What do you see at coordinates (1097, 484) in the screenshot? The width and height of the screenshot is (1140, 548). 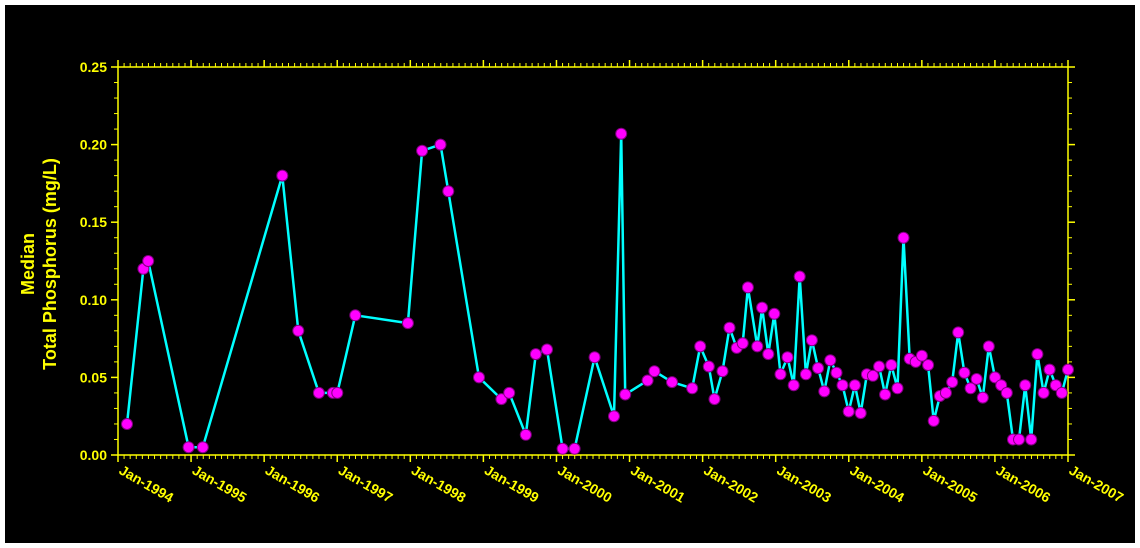 I see `x-tick-label: Jan-2007` at bounding box center [1097, 484].